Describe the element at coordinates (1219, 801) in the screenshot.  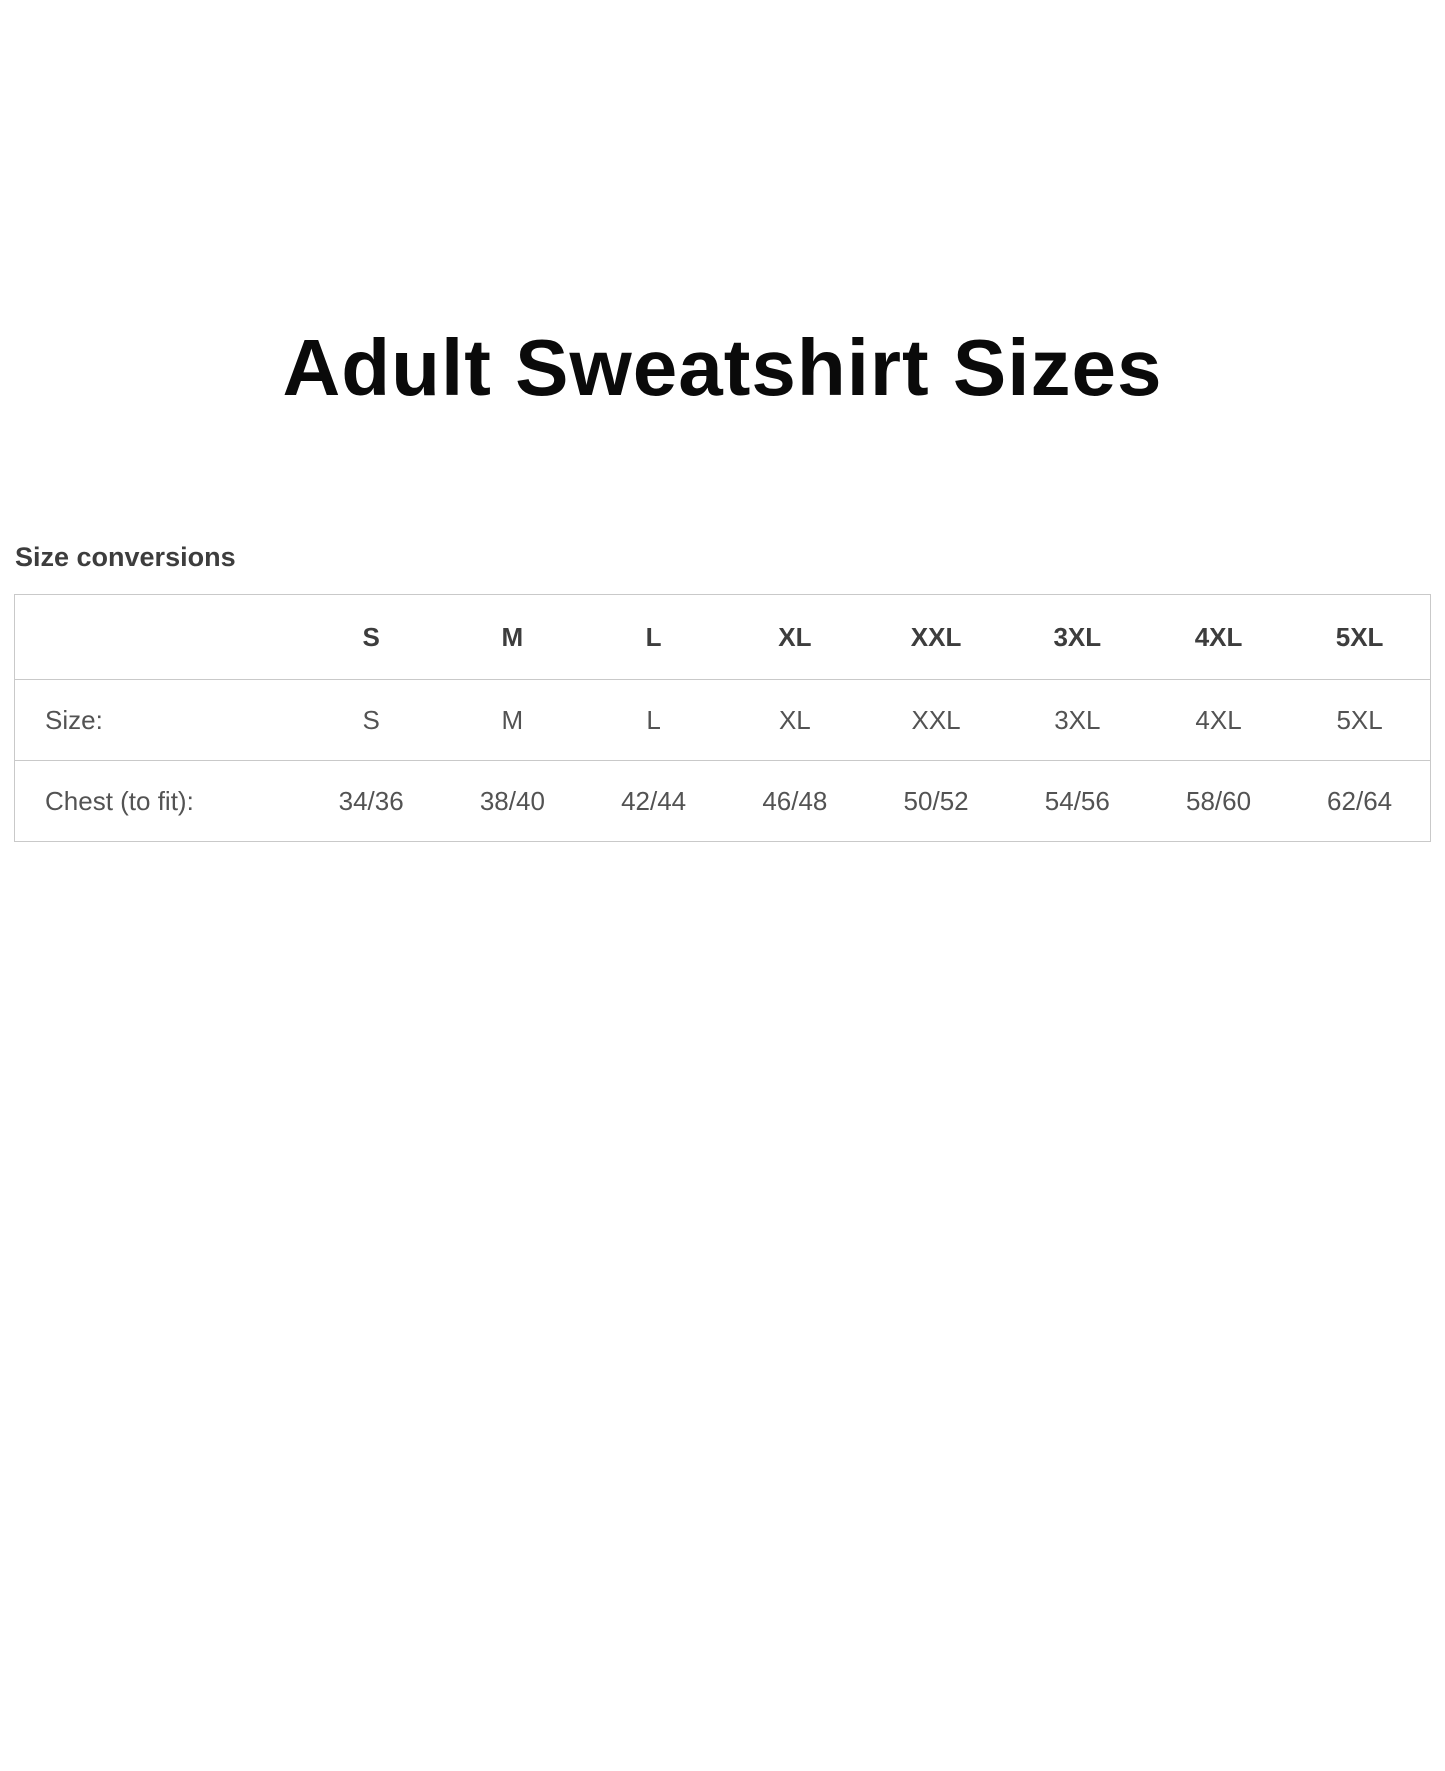
I see `chest-cell: 58/60` at that location.